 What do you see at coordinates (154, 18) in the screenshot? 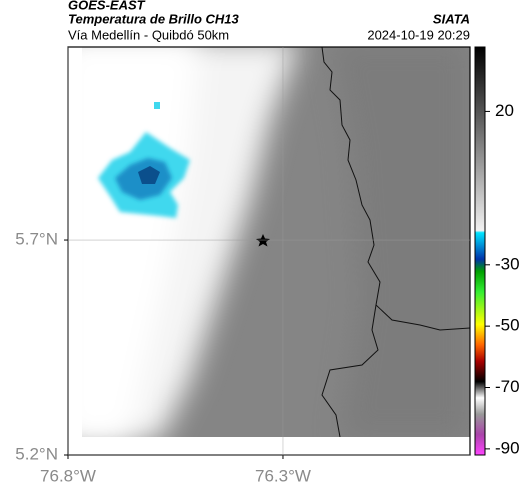
I see `title: Temperatura de Brillo CH13` at bounding box center [154, 18].